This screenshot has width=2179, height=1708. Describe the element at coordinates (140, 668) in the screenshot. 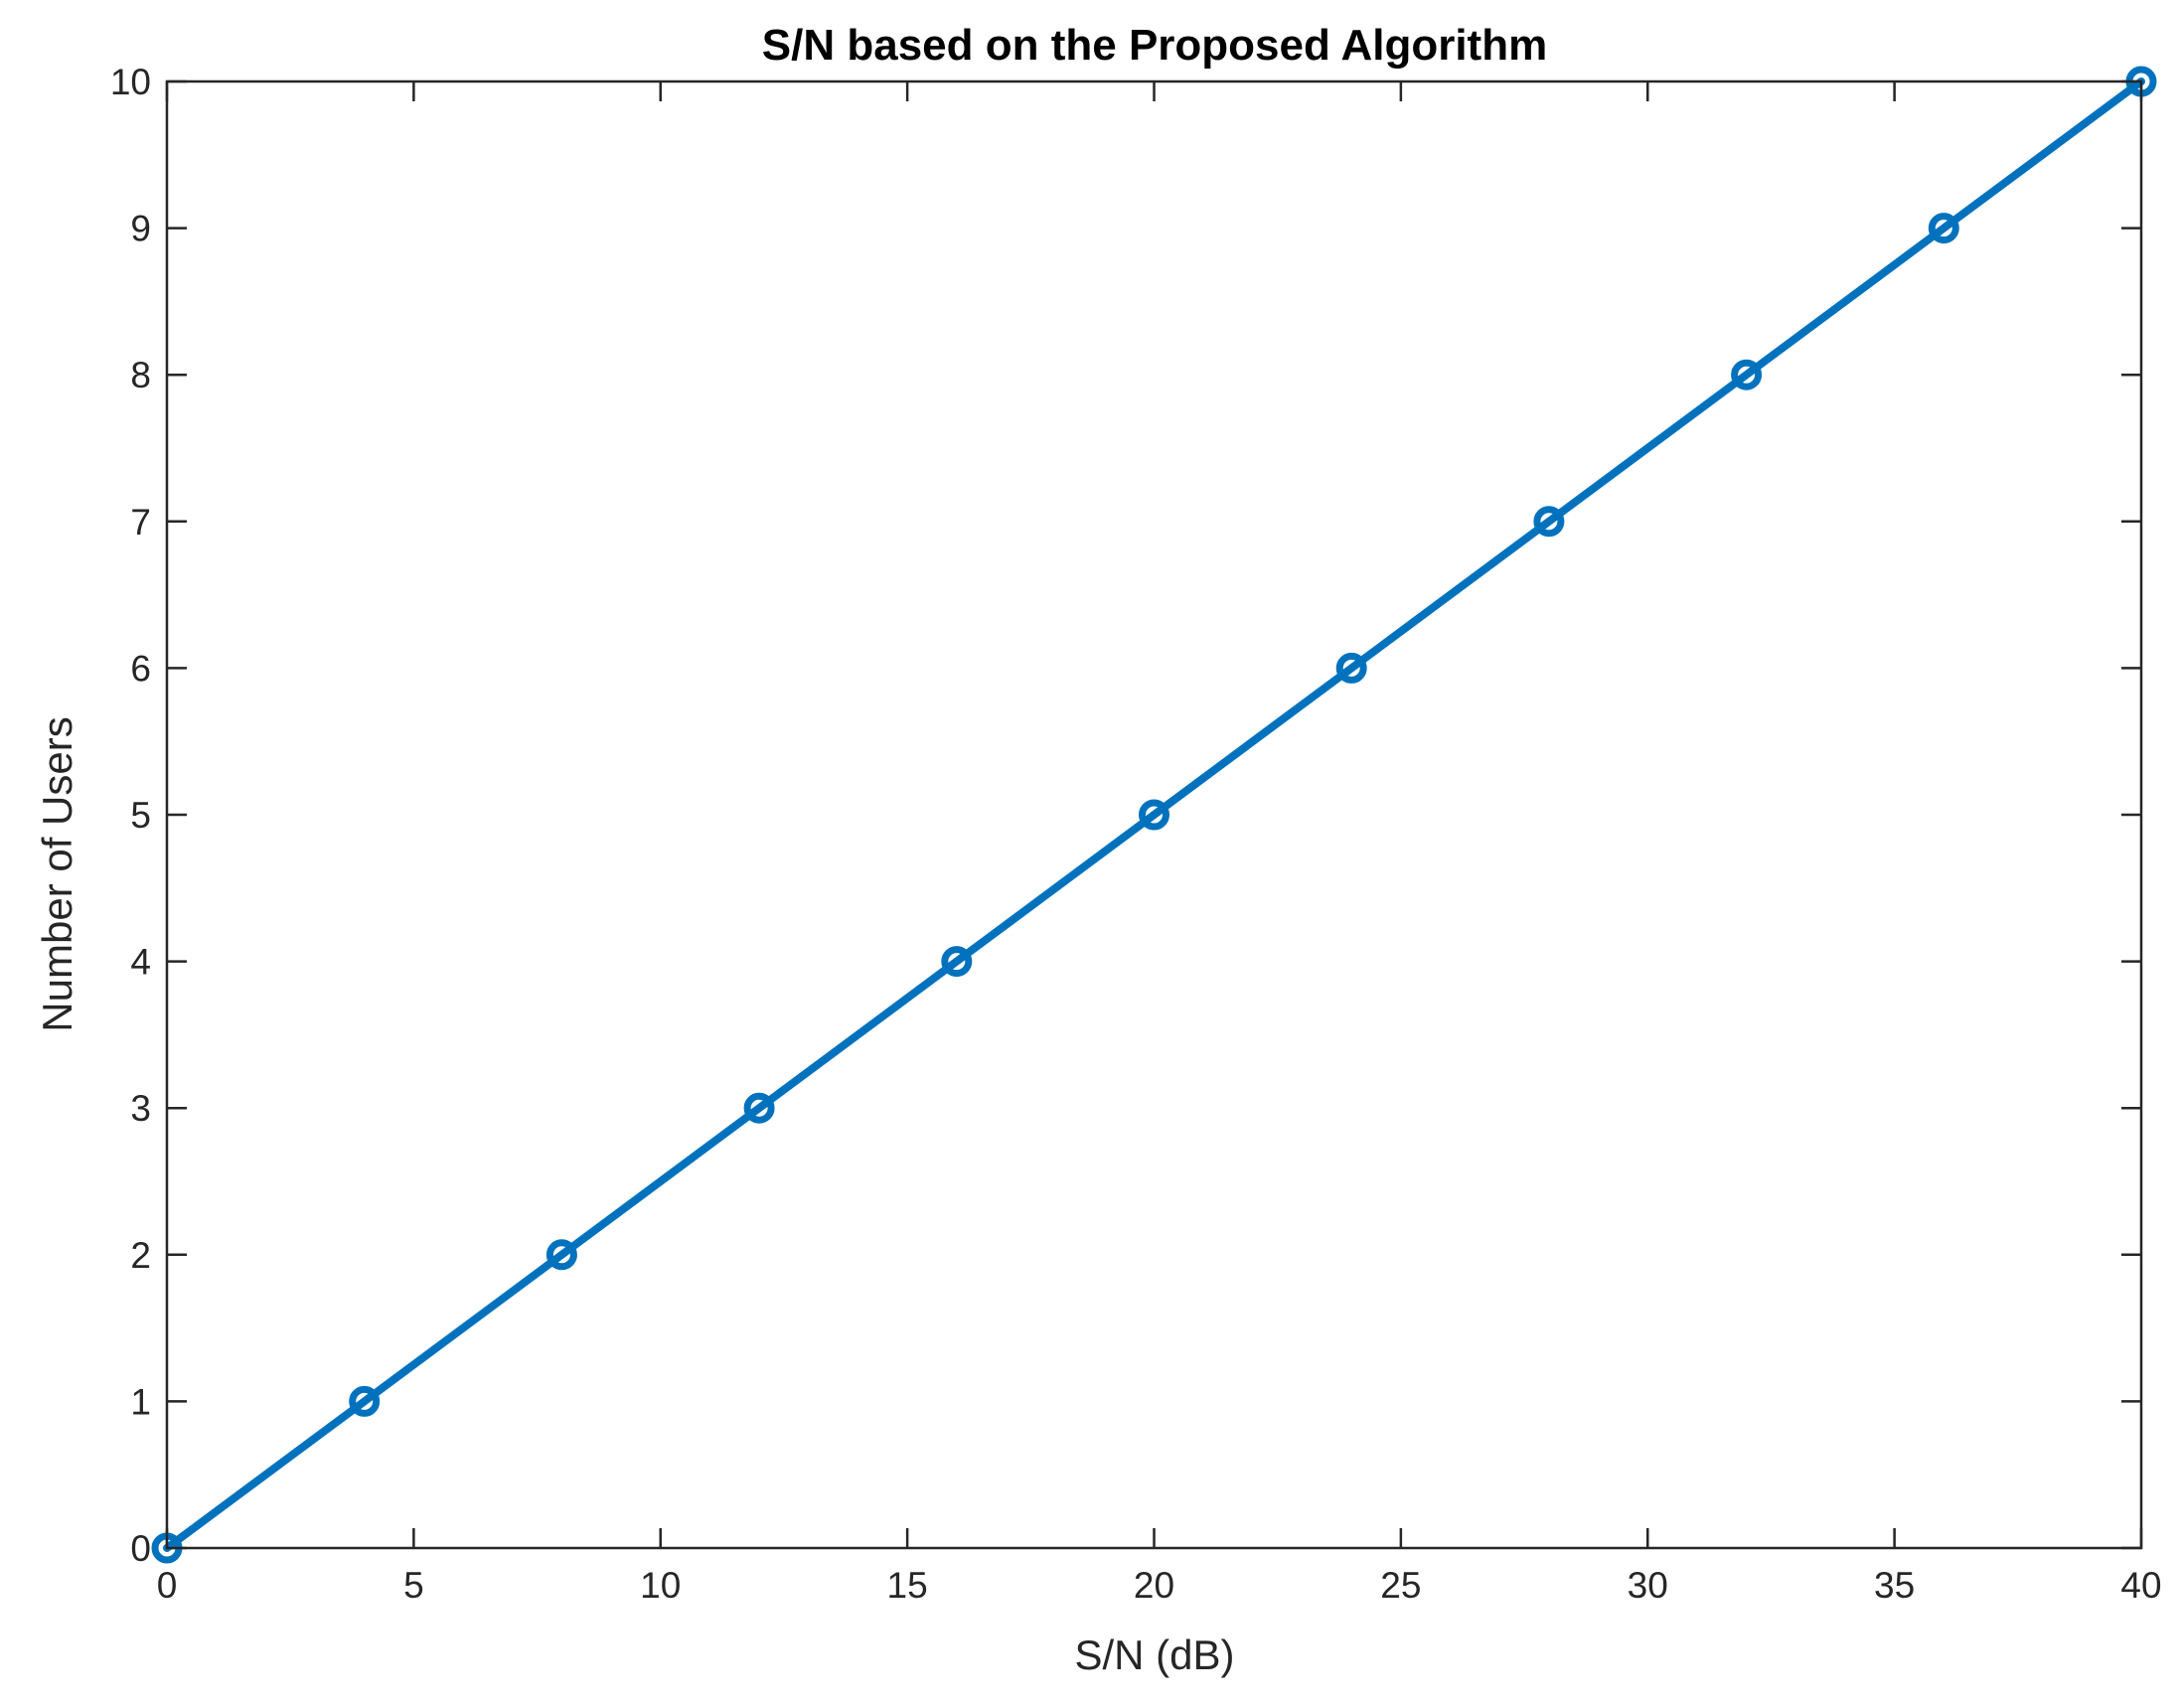

I see `y-tick-label: 6` at that location.